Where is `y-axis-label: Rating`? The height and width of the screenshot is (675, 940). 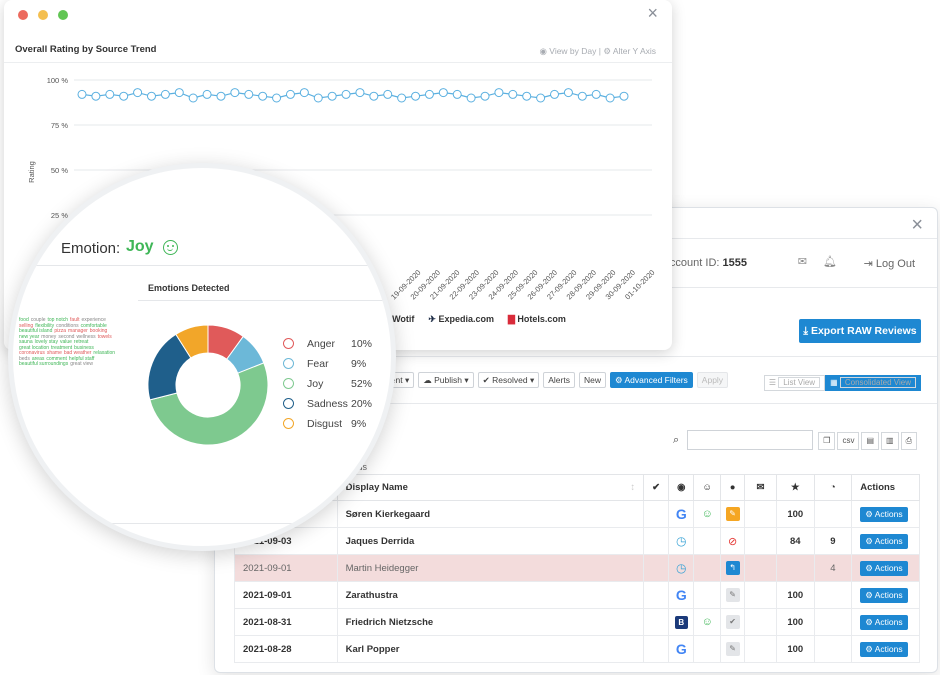 y-axis-label: Rating is located at coordinates (31, 172).